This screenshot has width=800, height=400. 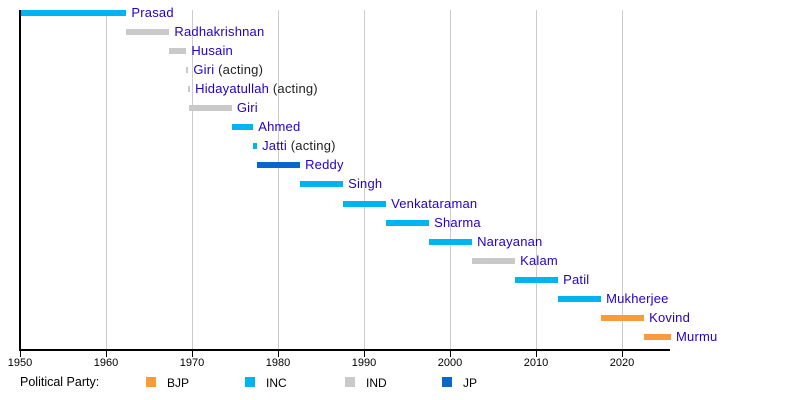 I want to click on bar-patil, so click(x=537, y=279).